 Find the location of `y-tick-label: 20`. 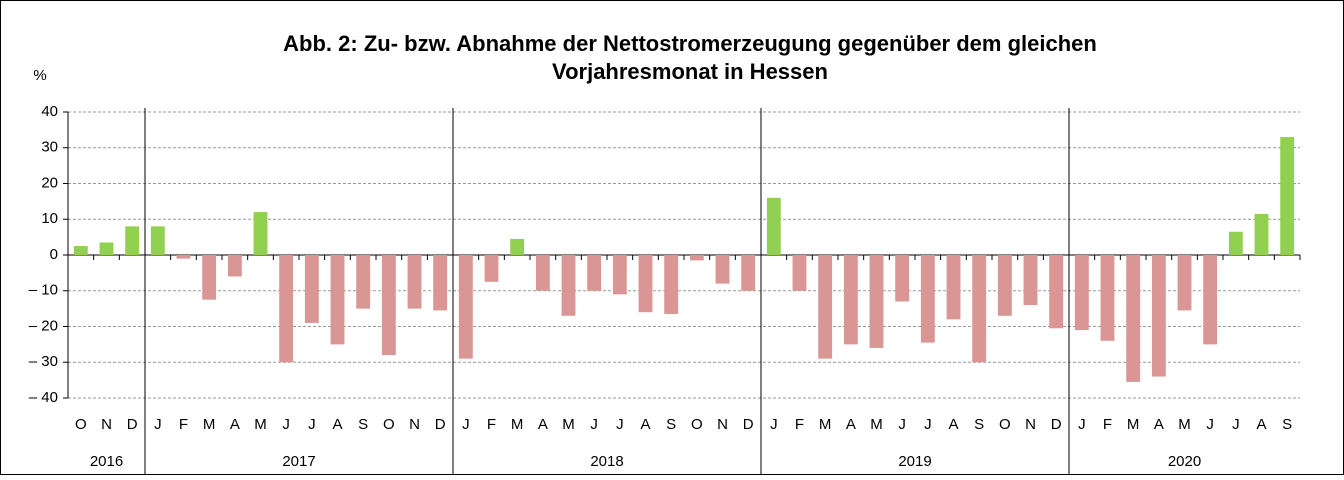

y-tick-label: 20 is located at coordinates (49, 182).